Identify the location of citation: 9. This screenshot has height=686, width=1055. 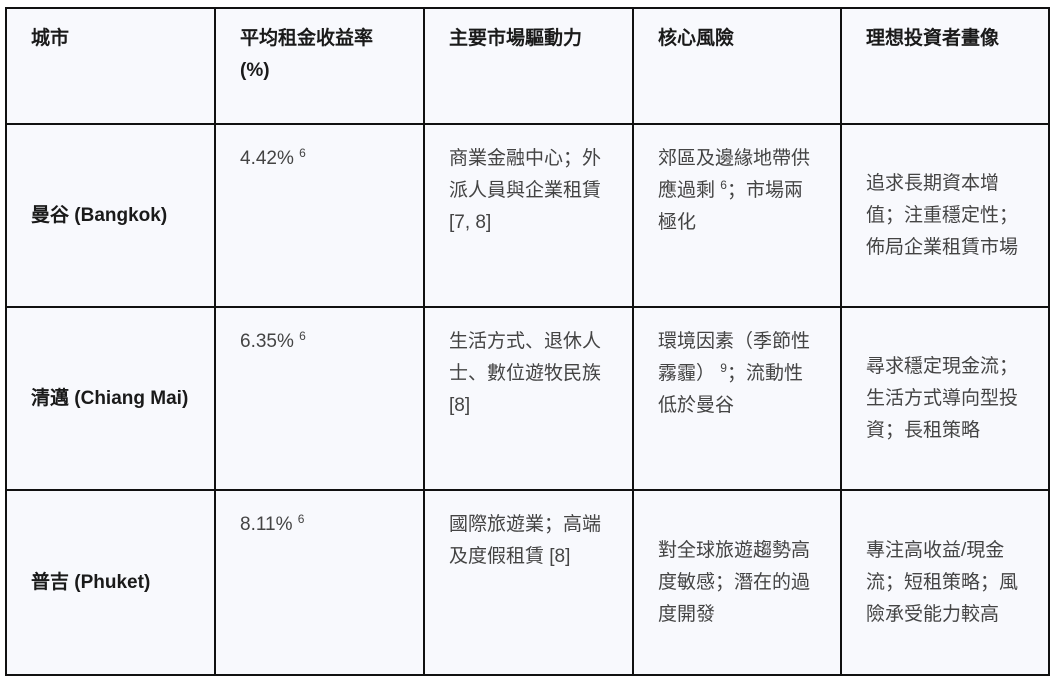
(723, 368).